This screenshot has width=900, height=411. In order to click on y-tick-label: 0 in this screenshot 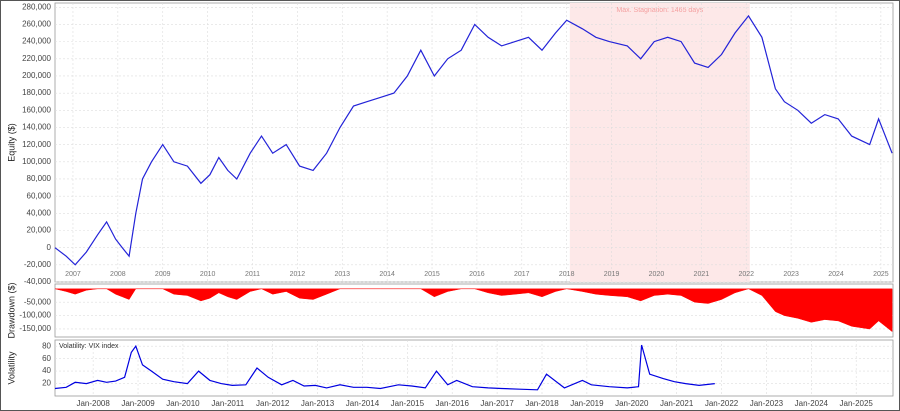, I will do `click(49, 247)`.